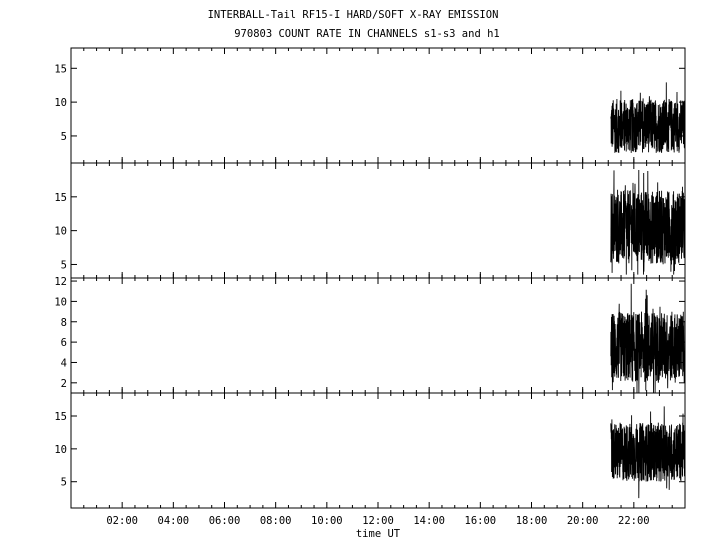 Image resolution: width=720 pixels, height=550 pixels. Describe the element at coordinates (64, 343) in the screenshot. I see `y-tick-label: 6` at that location.